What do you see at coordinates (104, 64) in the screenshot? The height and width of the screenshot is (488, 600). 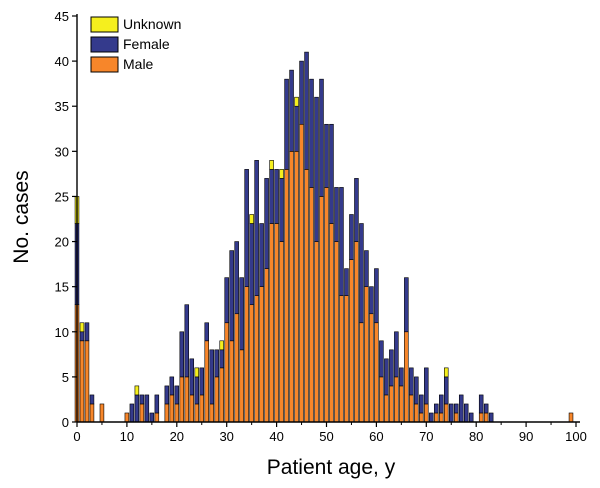 I see `legend-swatch-male` at bounding box center [104, 64].